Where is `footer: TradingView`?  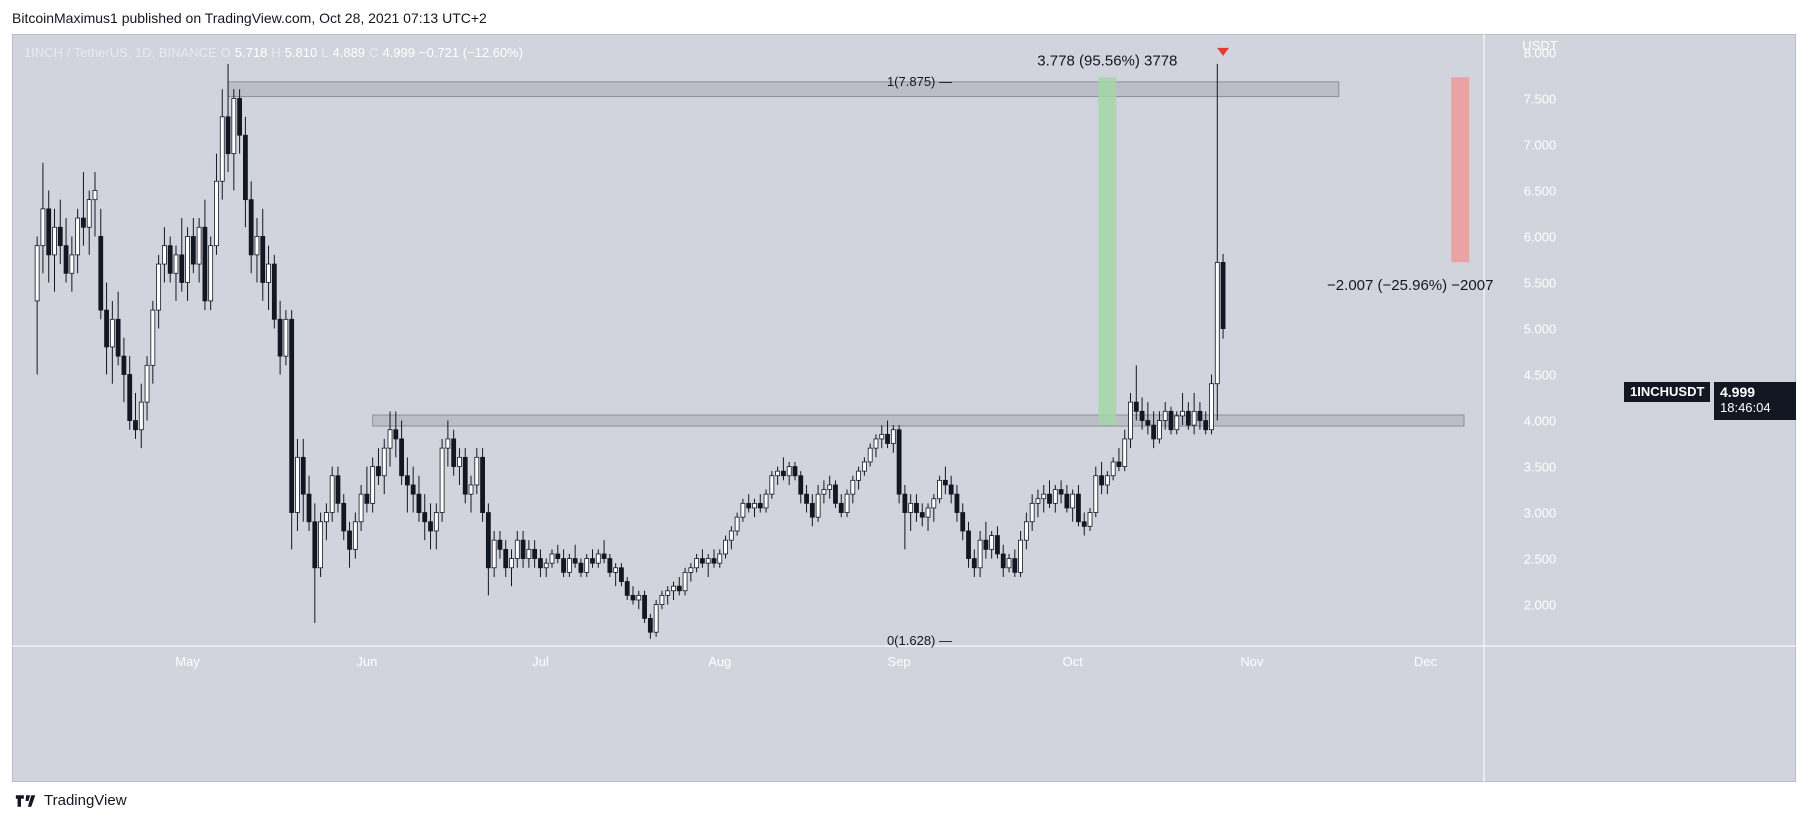 footer: TradingView is located at coordinates (69, 800).